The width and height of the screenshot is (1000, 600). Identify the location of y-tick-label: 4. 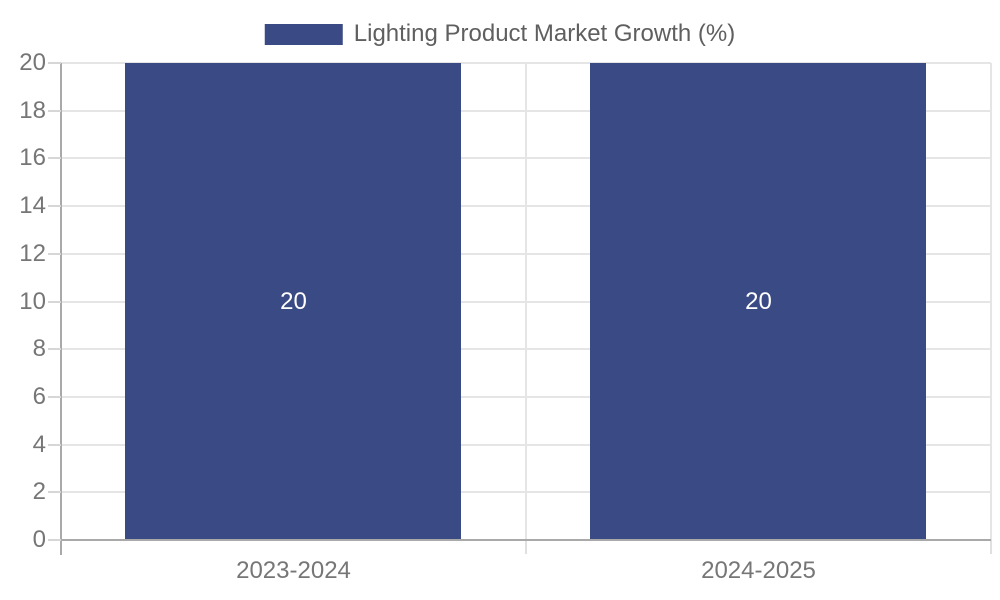
(39, 444).